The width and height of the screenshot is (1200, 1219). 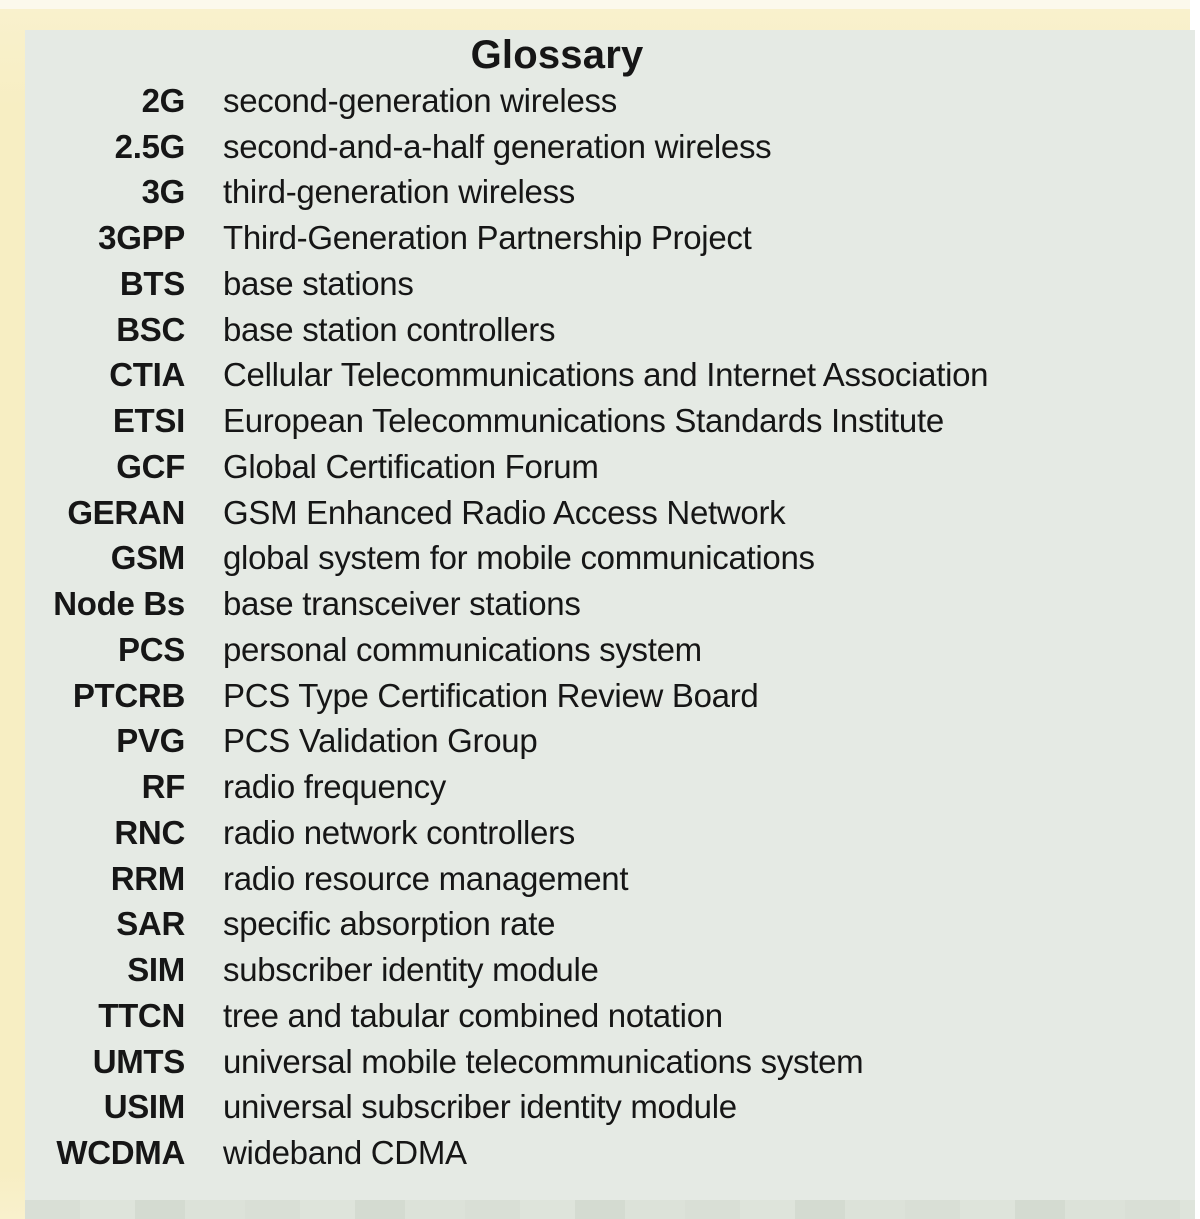 I want to click on glossary-abbreviation: GERAN, so click(x=126, y=512).